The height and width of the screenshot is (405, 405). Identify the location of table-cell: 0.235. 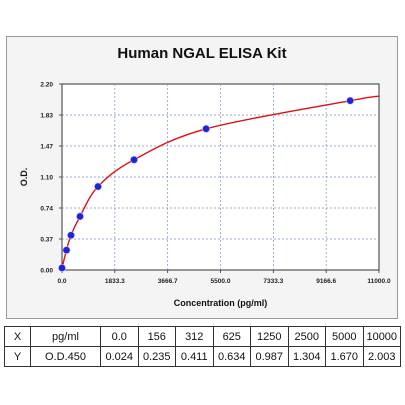
(156, 356).